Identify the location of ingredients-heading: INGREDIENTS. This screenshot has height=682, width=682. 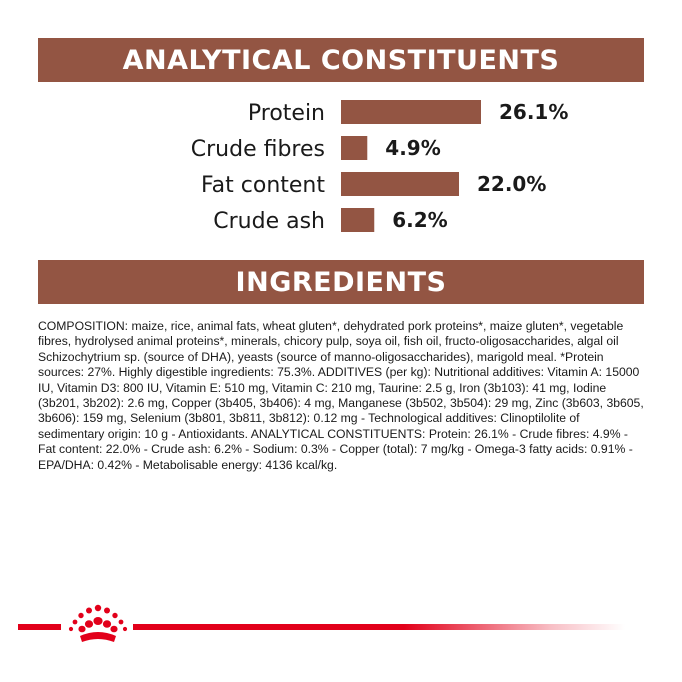
(341, 282).